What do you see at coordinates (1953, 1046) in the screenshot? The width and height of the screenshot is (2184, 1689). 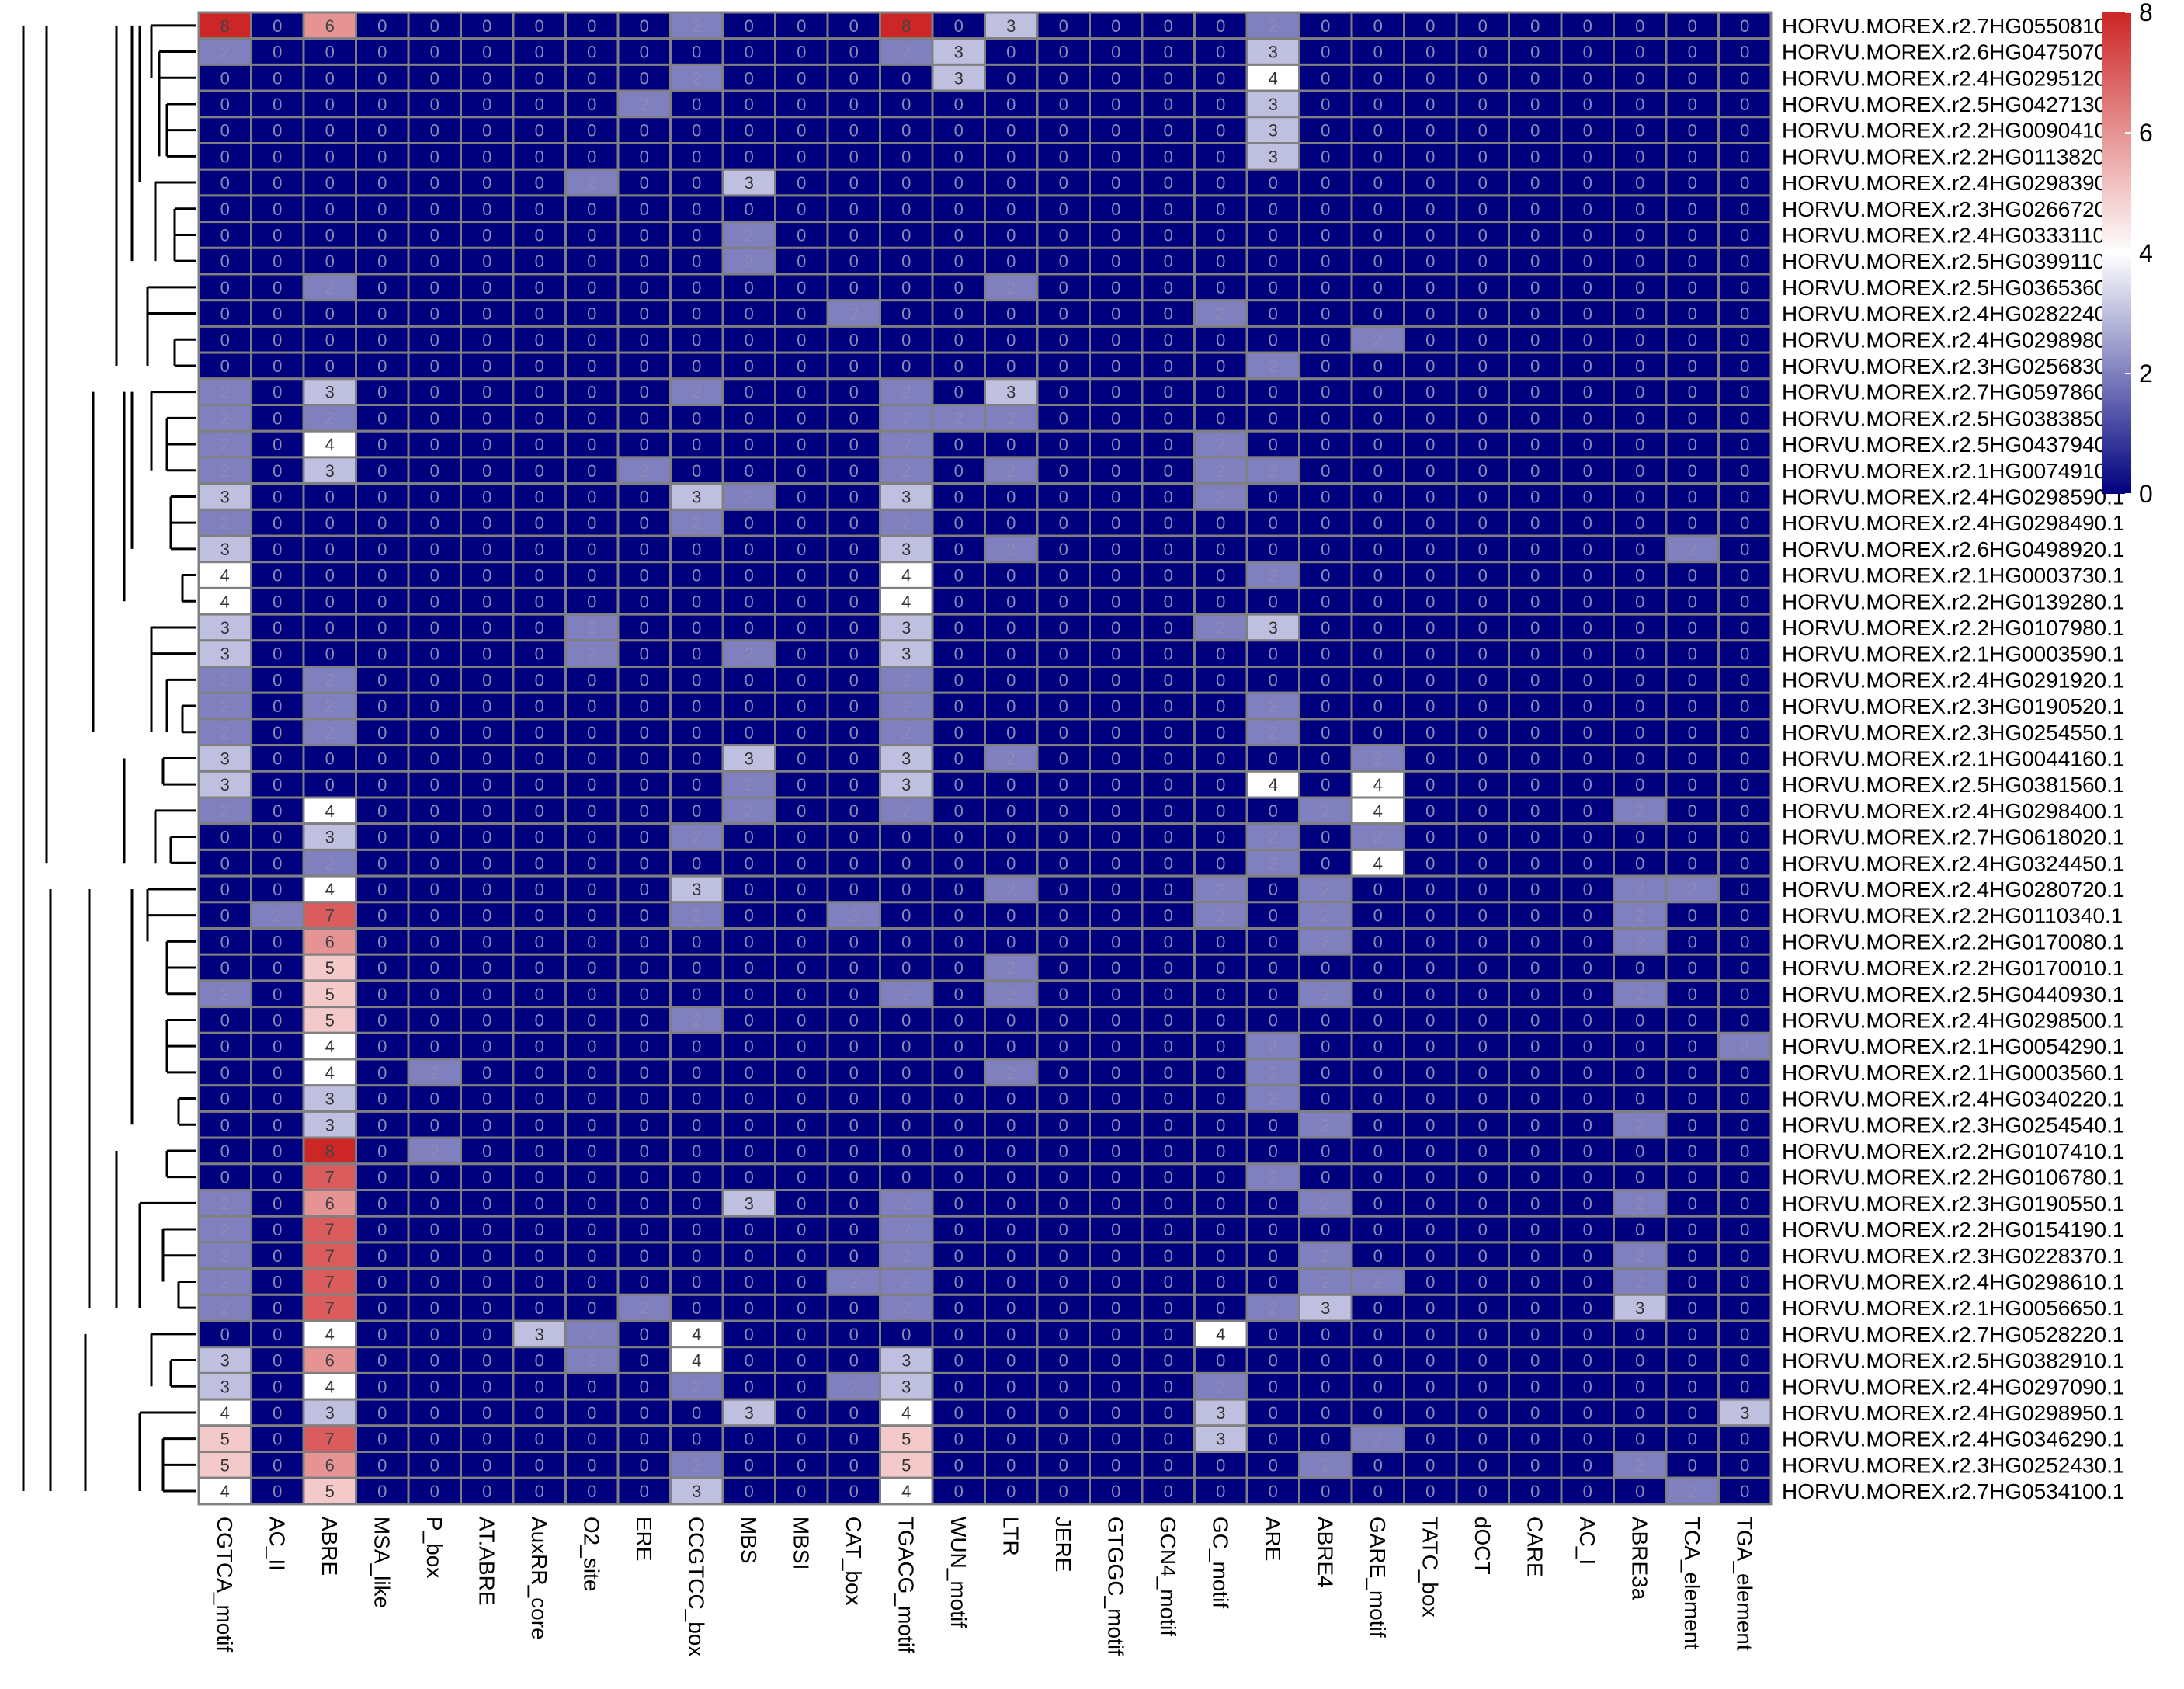 I see `row-label: HORVU.MOREX.r2.1HG0054290.1` at bounding box center [1953, 1046].